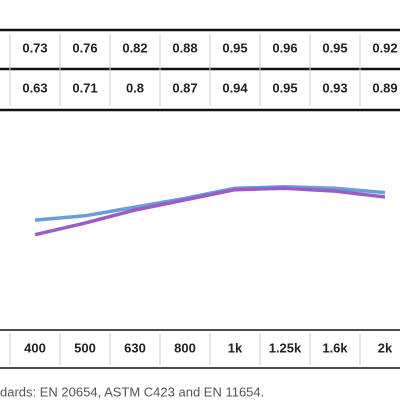 The height and width of the screenshot is (400, 400). What do you see at coordinates (84, 87) in the screenshot?
I see `table-cell: 0.71` at bounding box center [84, 87].